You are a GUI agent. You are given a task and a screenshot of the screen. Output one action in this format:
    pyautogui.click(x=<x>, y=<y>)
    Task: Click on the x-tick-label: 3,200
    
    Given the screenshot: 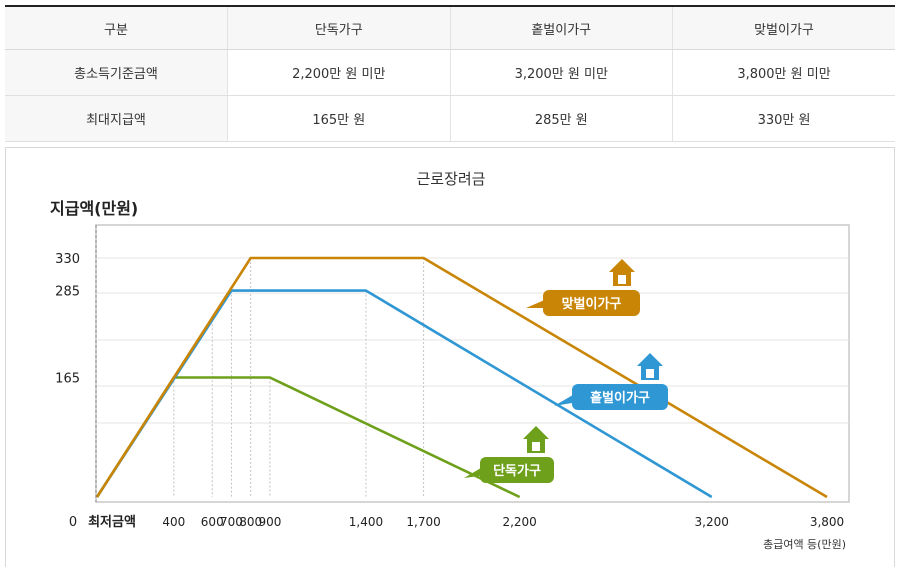 What is the action you would take?
    pyautogui.click(x=712, y=522)
    